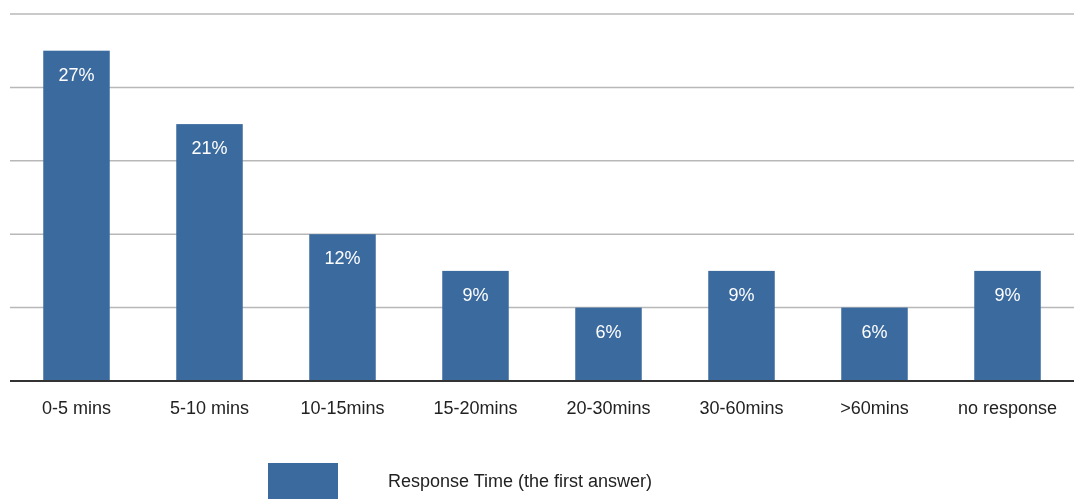 This screenshot has width=1082, height=503. I want to click on x-tick-label: 0-5 mins, so click(76, 408).